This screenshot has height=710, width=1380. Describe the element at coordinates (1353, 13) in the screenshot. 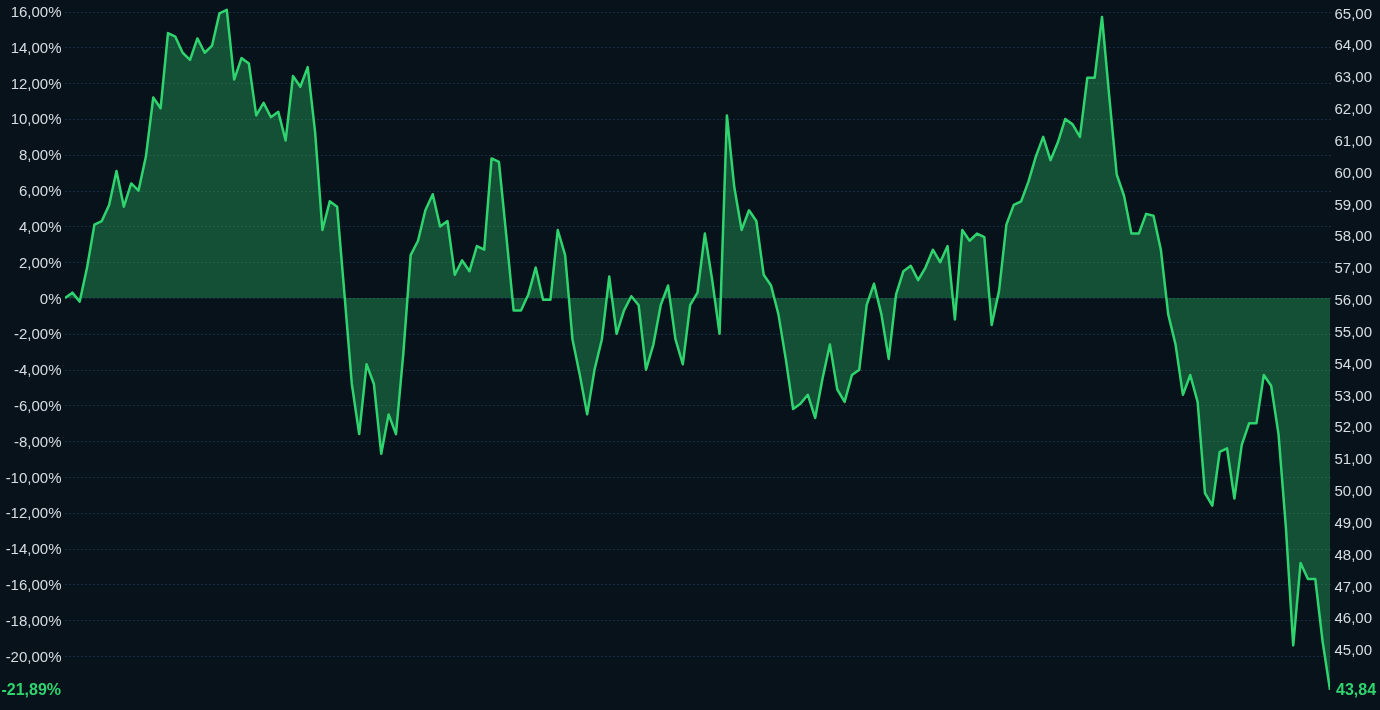

I see `y2-tick-label: 65,00` at that location.